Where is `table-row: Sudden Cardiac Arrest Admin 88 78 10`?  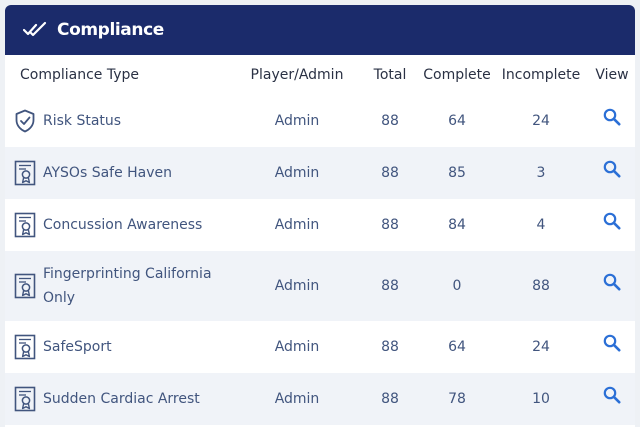
table-row: Sudden Cardiac Arrest Admin 88 78 10 is located at coordinates (320, 399).